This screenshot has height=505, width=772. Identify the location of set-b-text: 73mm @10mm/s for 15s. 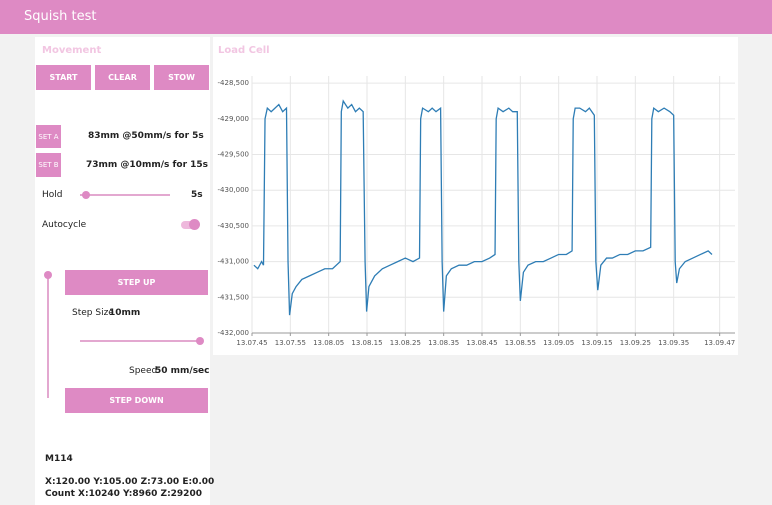
(147, 165).